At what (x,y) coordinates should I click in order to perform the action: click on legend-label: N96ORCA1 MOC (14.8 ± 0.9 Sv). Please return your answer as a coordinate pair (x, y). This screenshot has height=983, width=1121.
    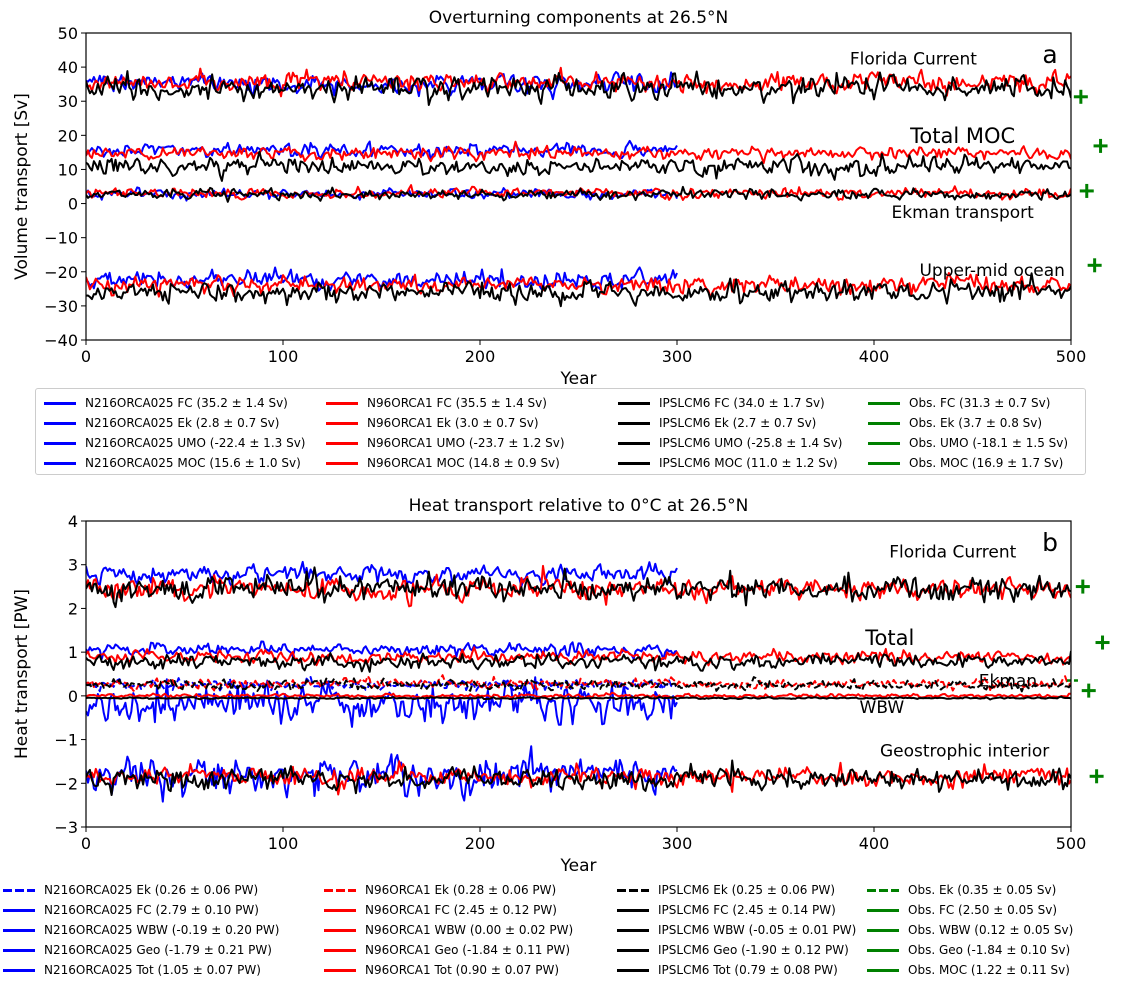
    Looking at the image, I should click on (463, 463).